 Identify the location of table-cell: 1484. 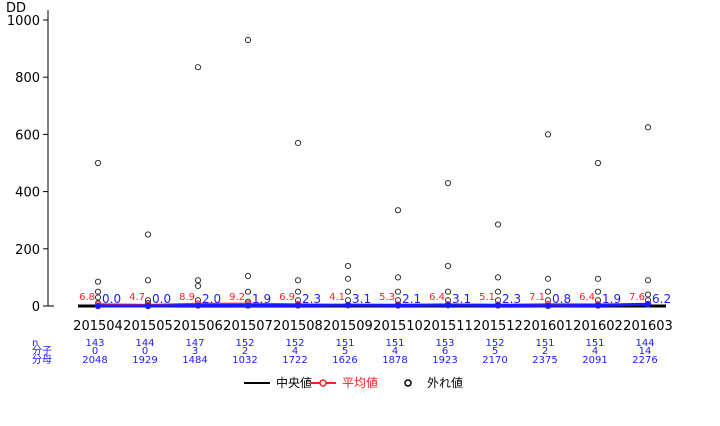
(194, 360).